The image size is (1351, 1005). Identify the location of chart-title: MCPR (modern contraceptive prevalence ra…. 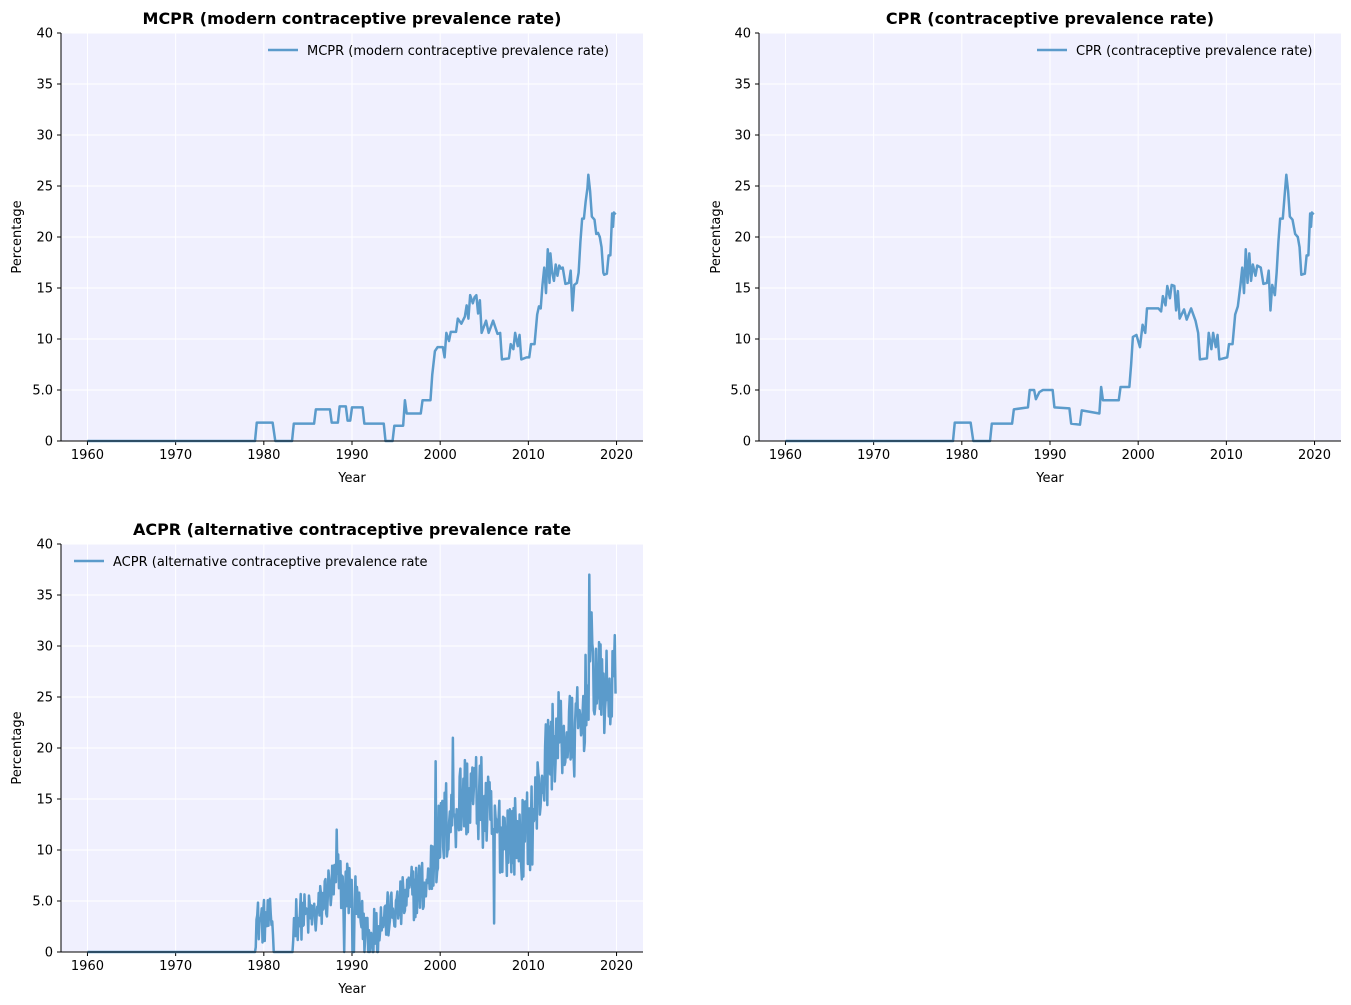
(352, 18).